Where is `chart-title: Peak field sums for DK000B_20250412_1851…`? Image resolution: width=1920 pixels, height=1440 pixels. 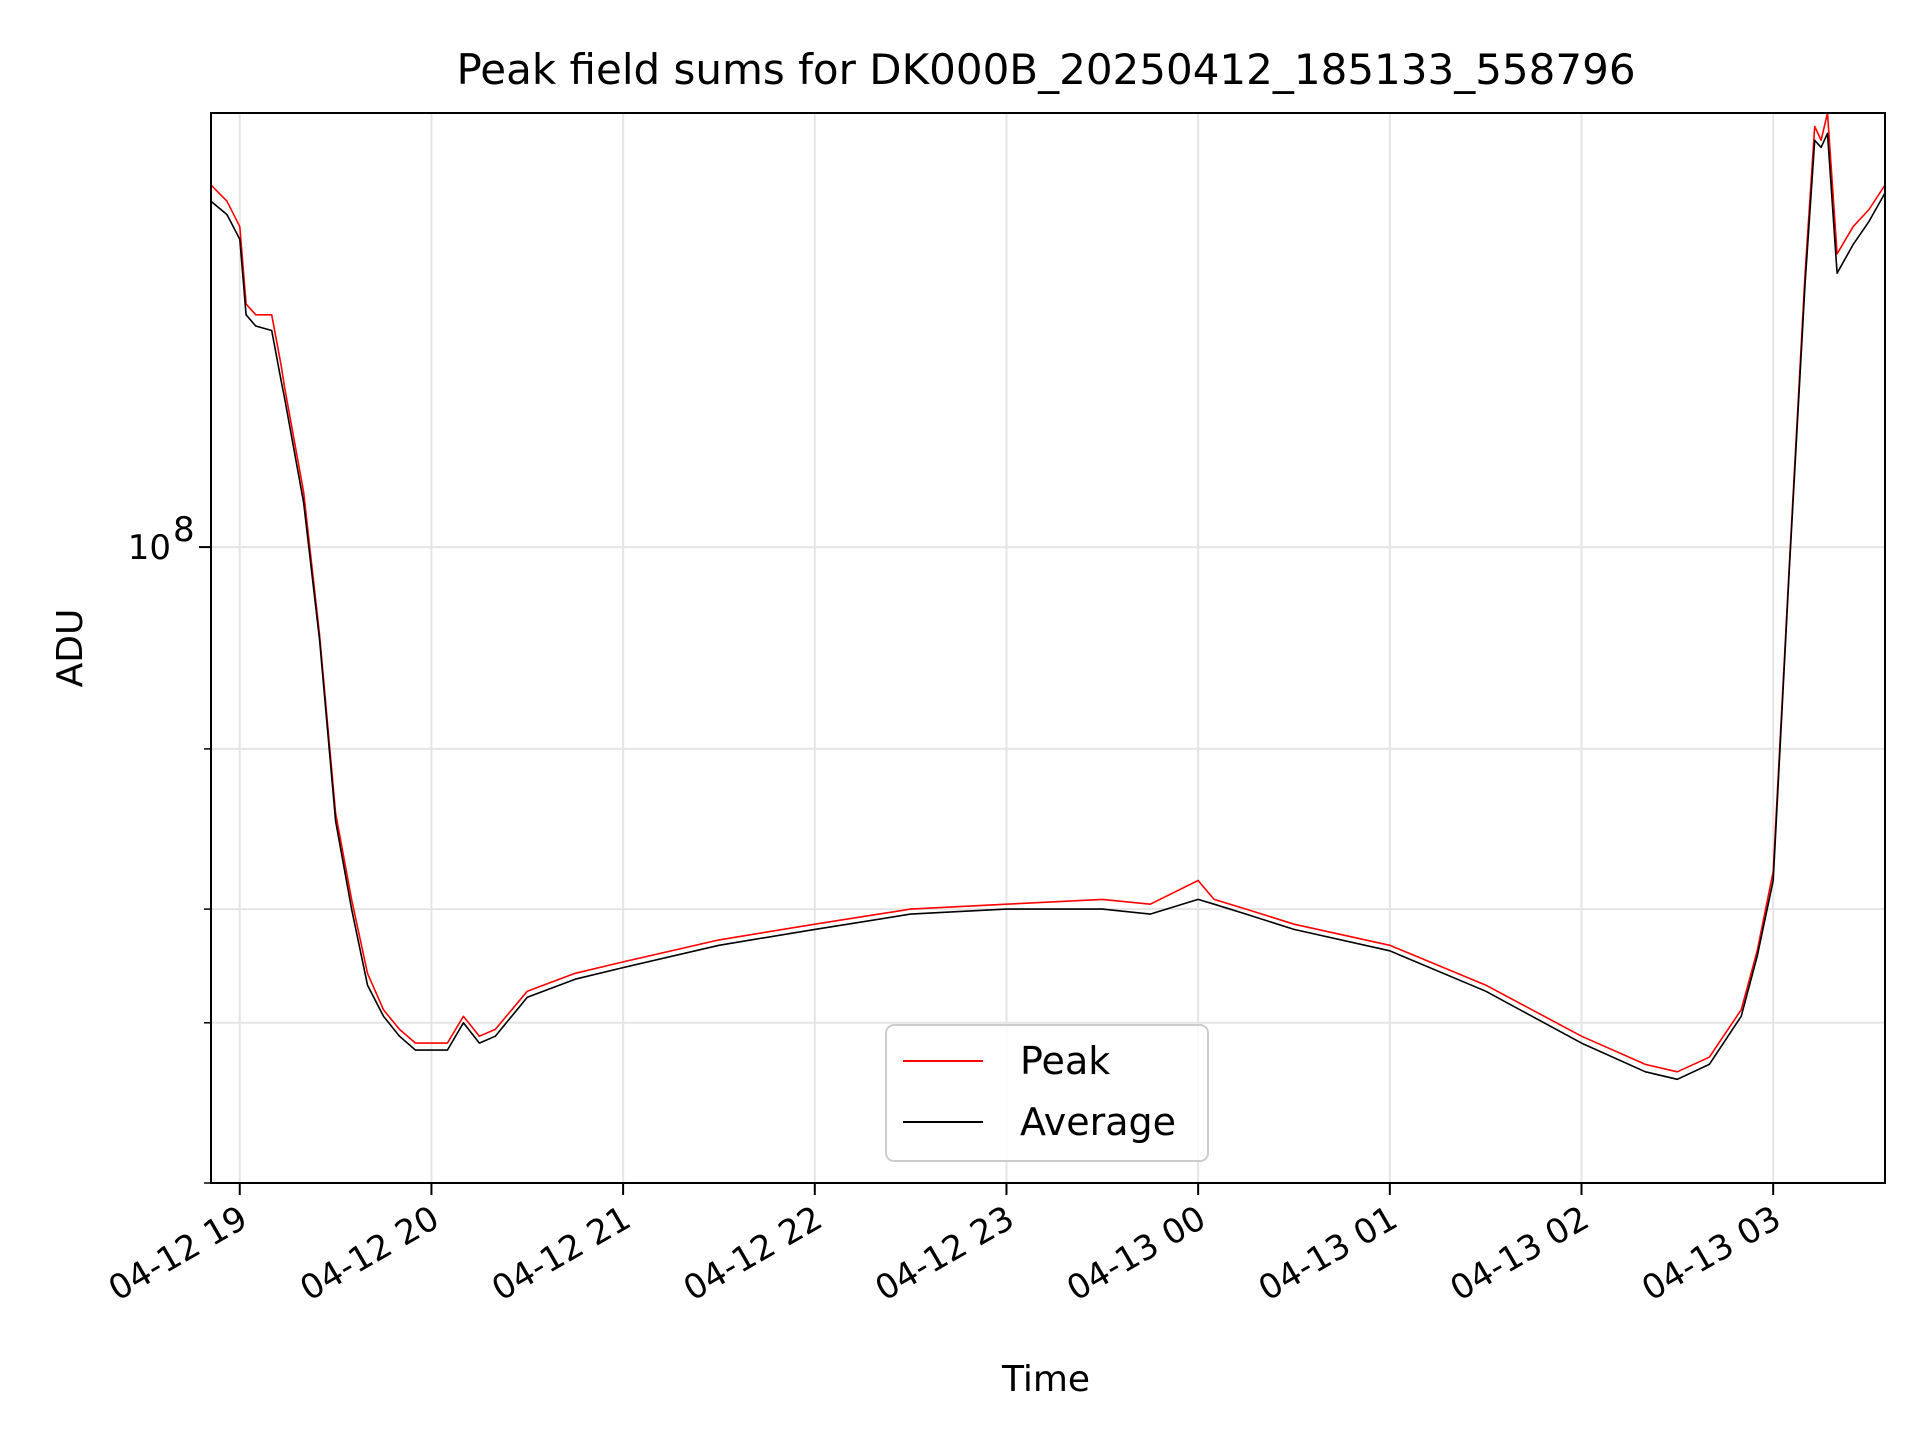
chart-title: Peak field sums for DK000B_20250412_1851… is located at coordinates (1045, 69).